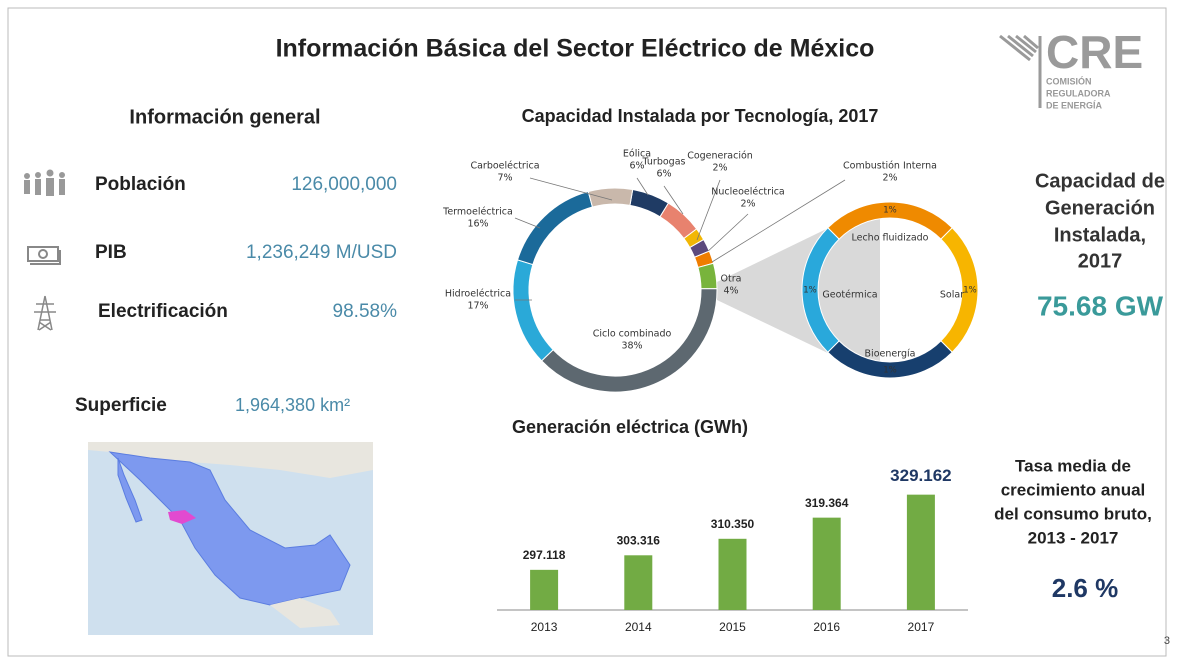 This screenshot has height=666, width=1177. What do you see at coordinates (639, 540) in the screenshot?
I see `bar-value-label: 303.316` at bounding box center [639, 540].